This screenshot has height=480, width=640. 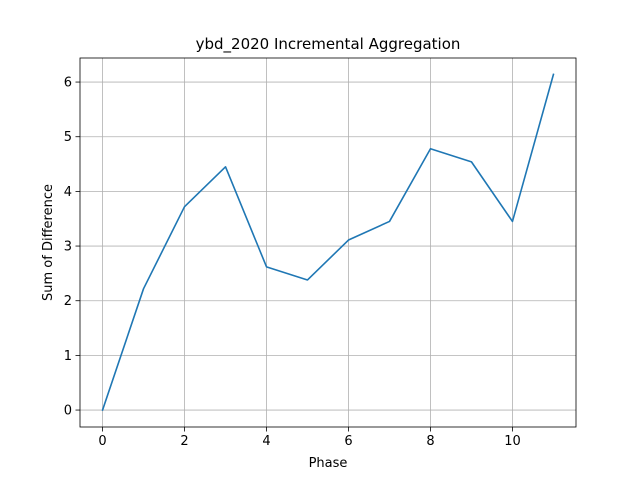 What do you see at coordinates (48, 242) in the screenshot?
I see `y-axis-label: Sum of Difference` at bounding box center [48, 242].